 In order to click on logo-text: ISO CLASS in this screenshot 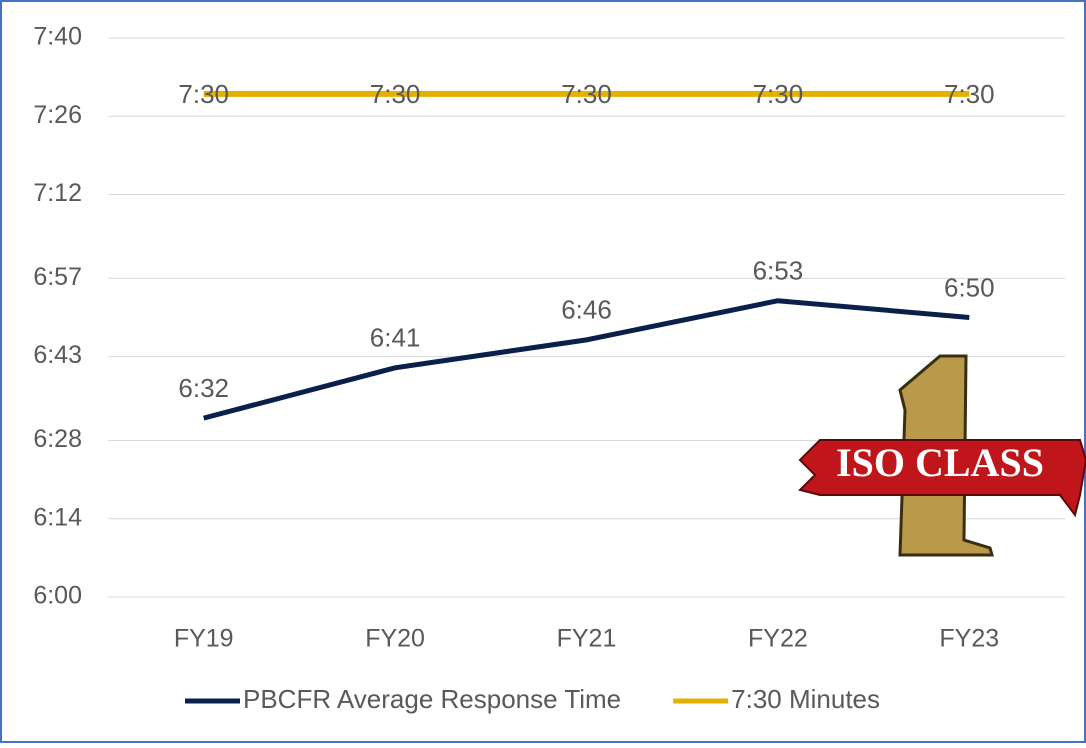, I will do `click(940, 462)`.